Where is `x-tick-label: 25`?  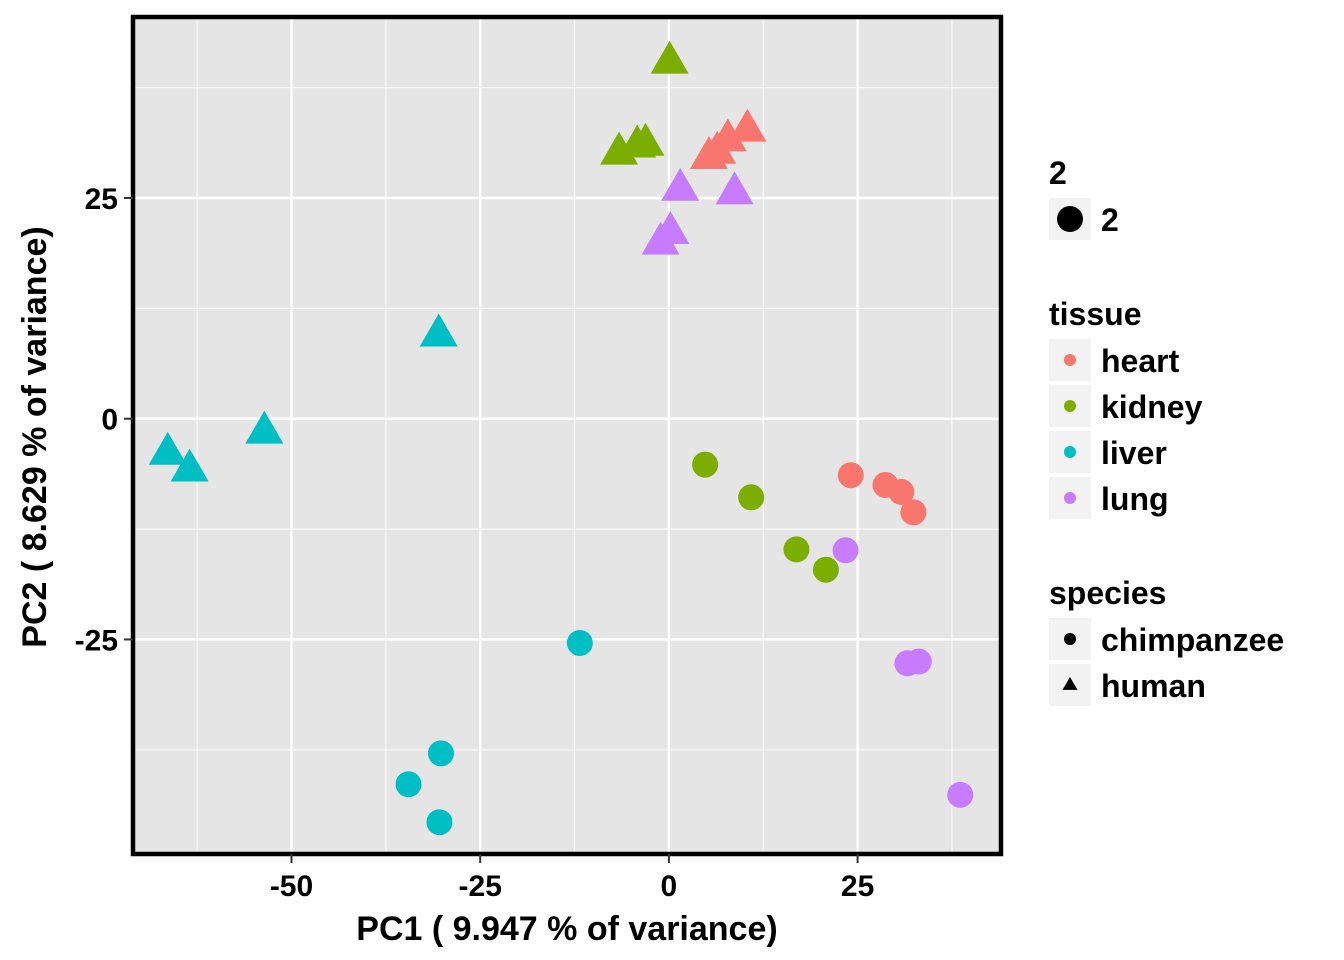
x-tick-label: 25 is located at coordinates (857, 886).